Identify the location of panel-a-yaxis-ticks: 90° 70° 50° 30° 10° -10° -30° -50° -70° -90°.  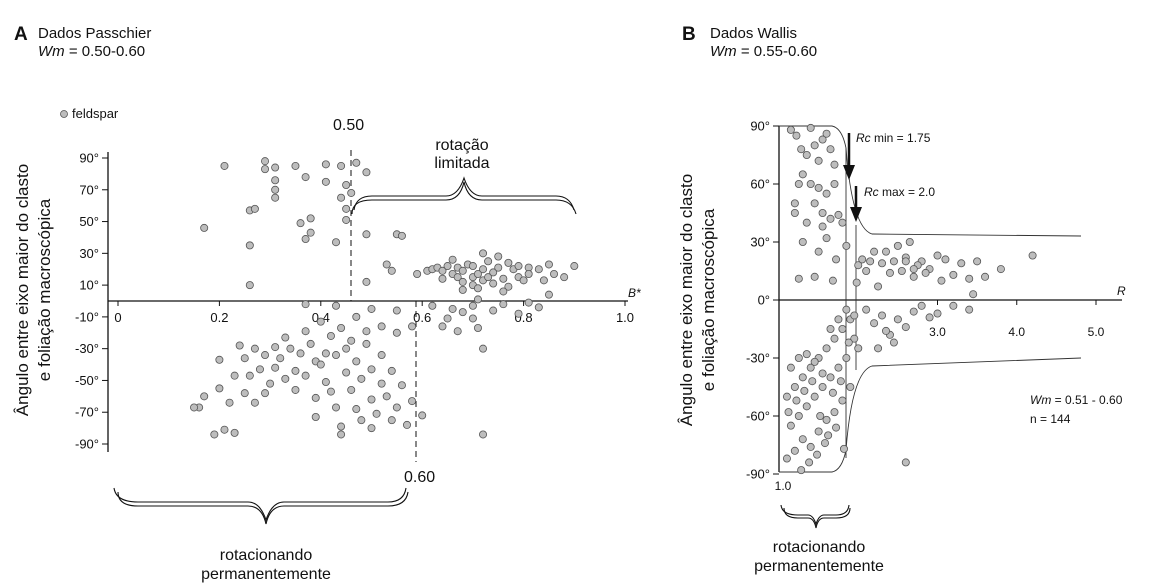
(91, 301).